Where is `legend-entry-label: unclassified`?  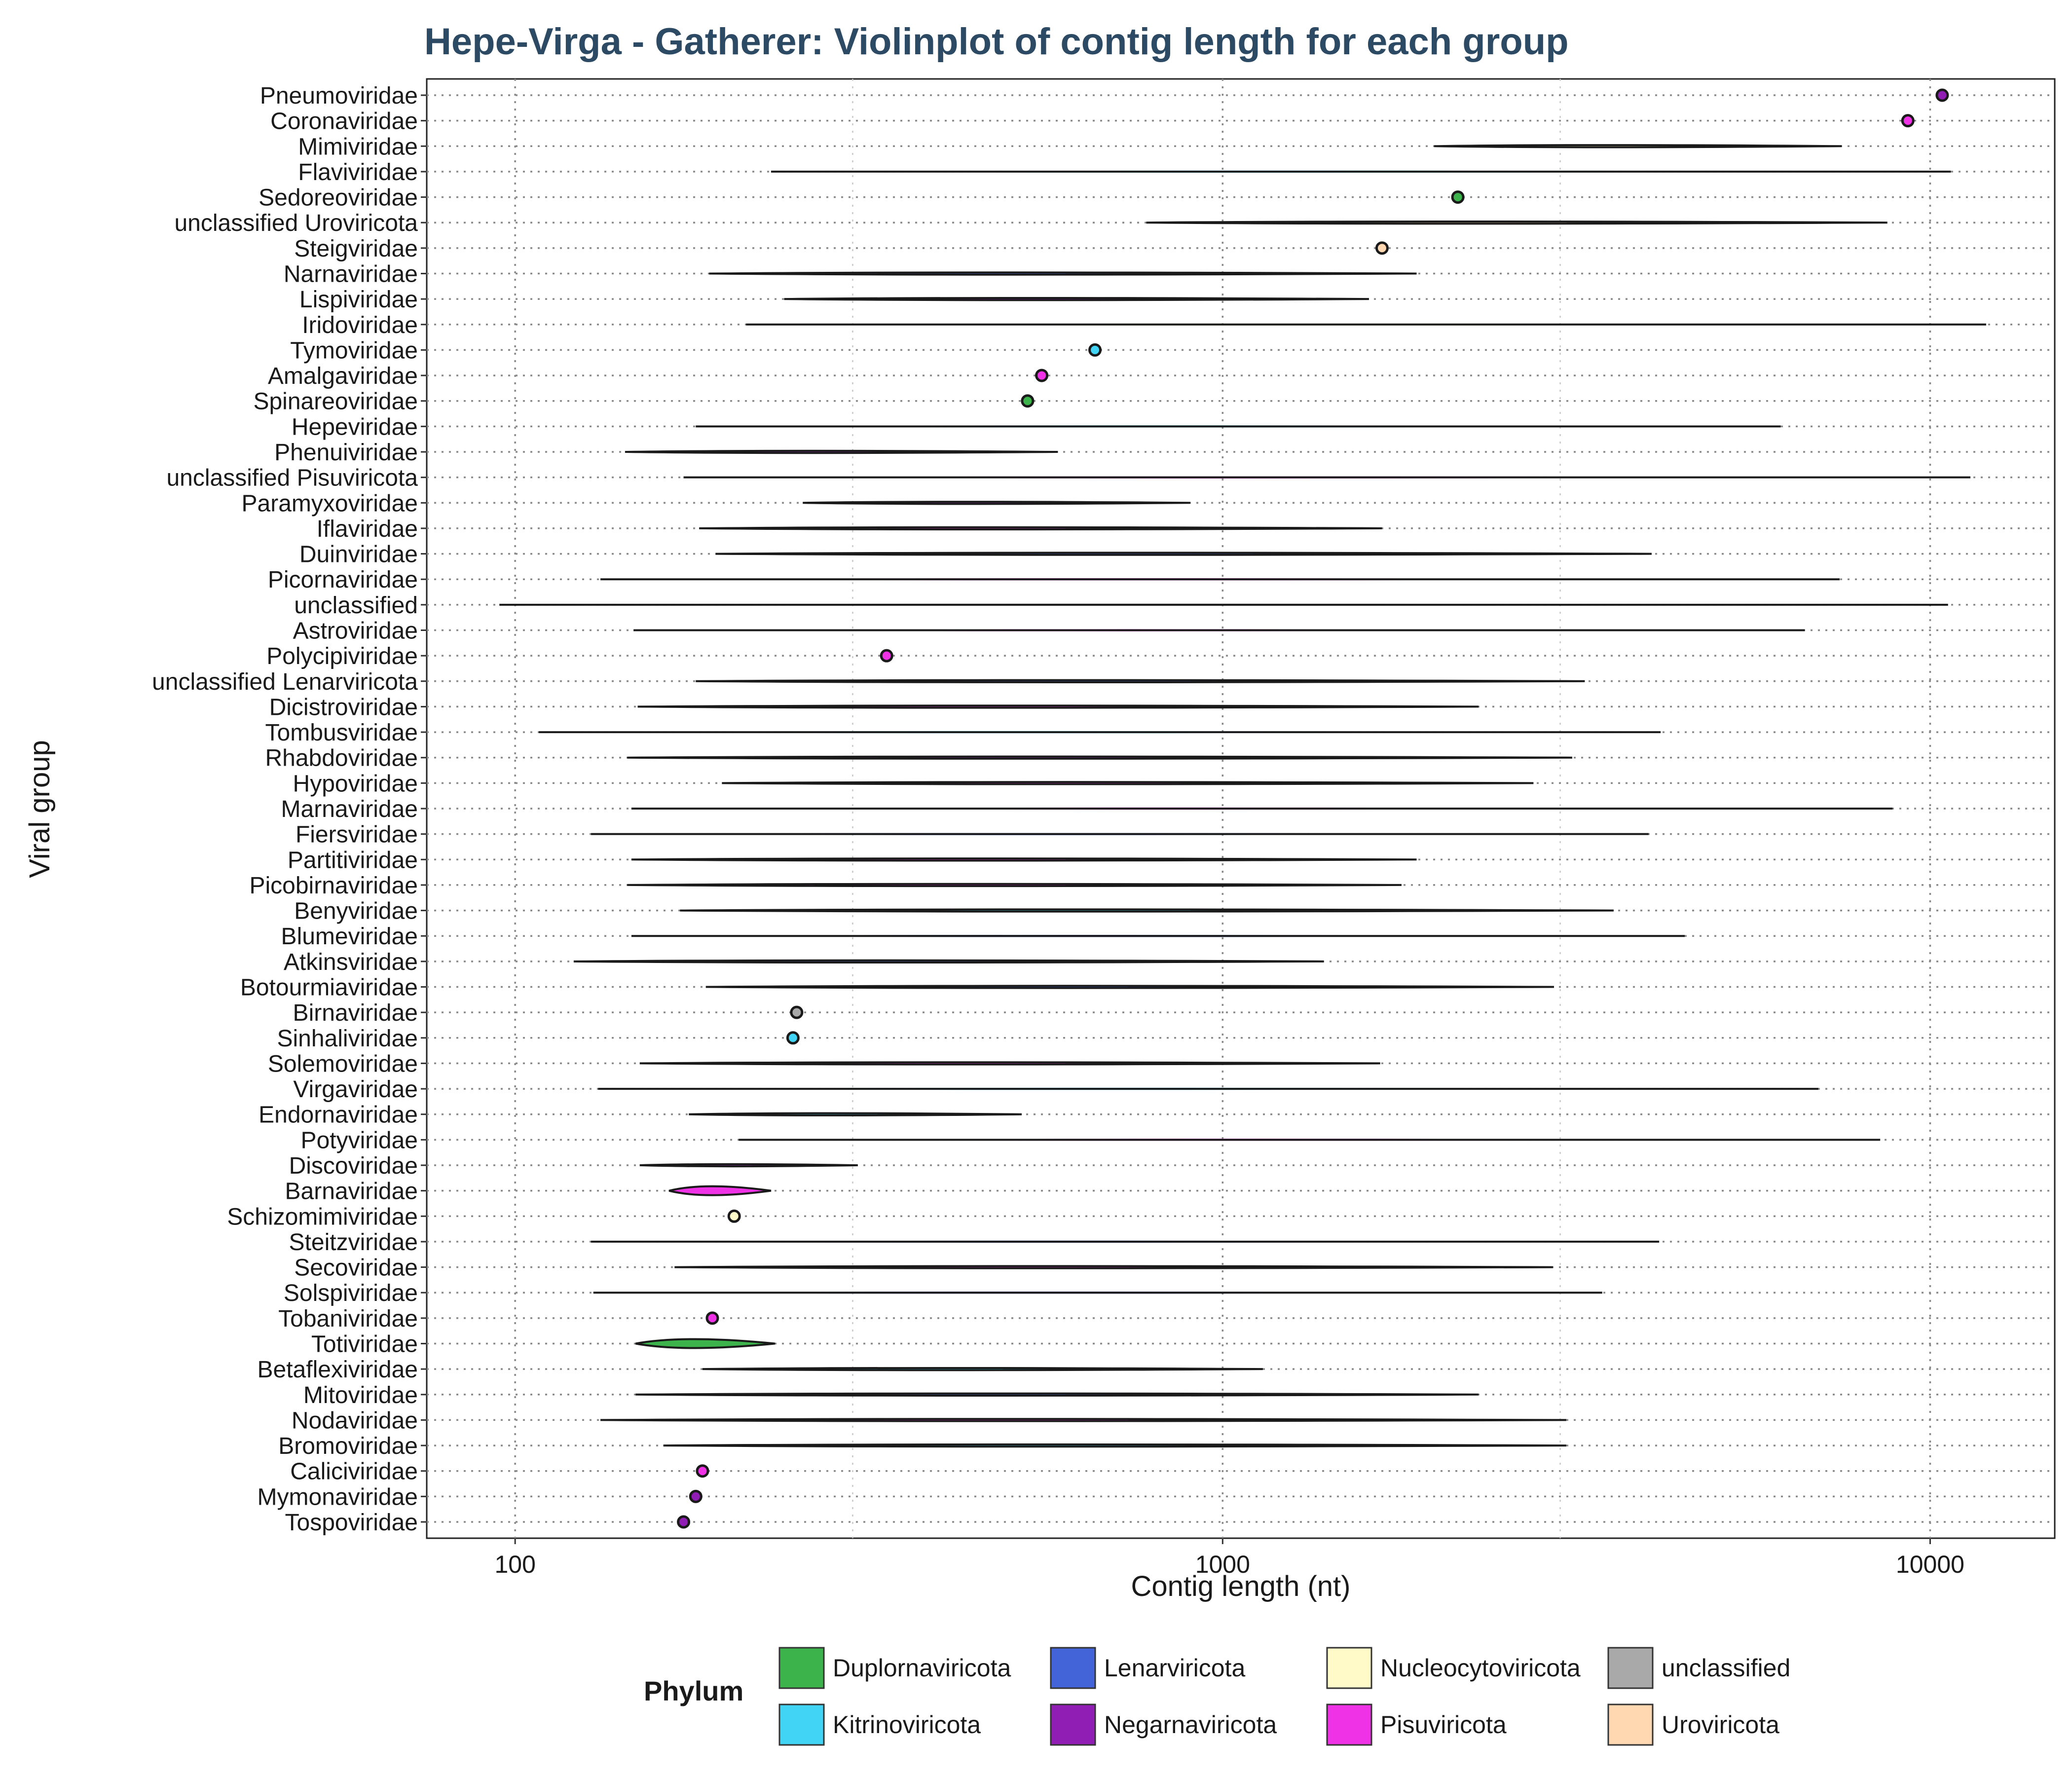 legend-entry-label: unclassified is located at coordinates (1726, 1668).